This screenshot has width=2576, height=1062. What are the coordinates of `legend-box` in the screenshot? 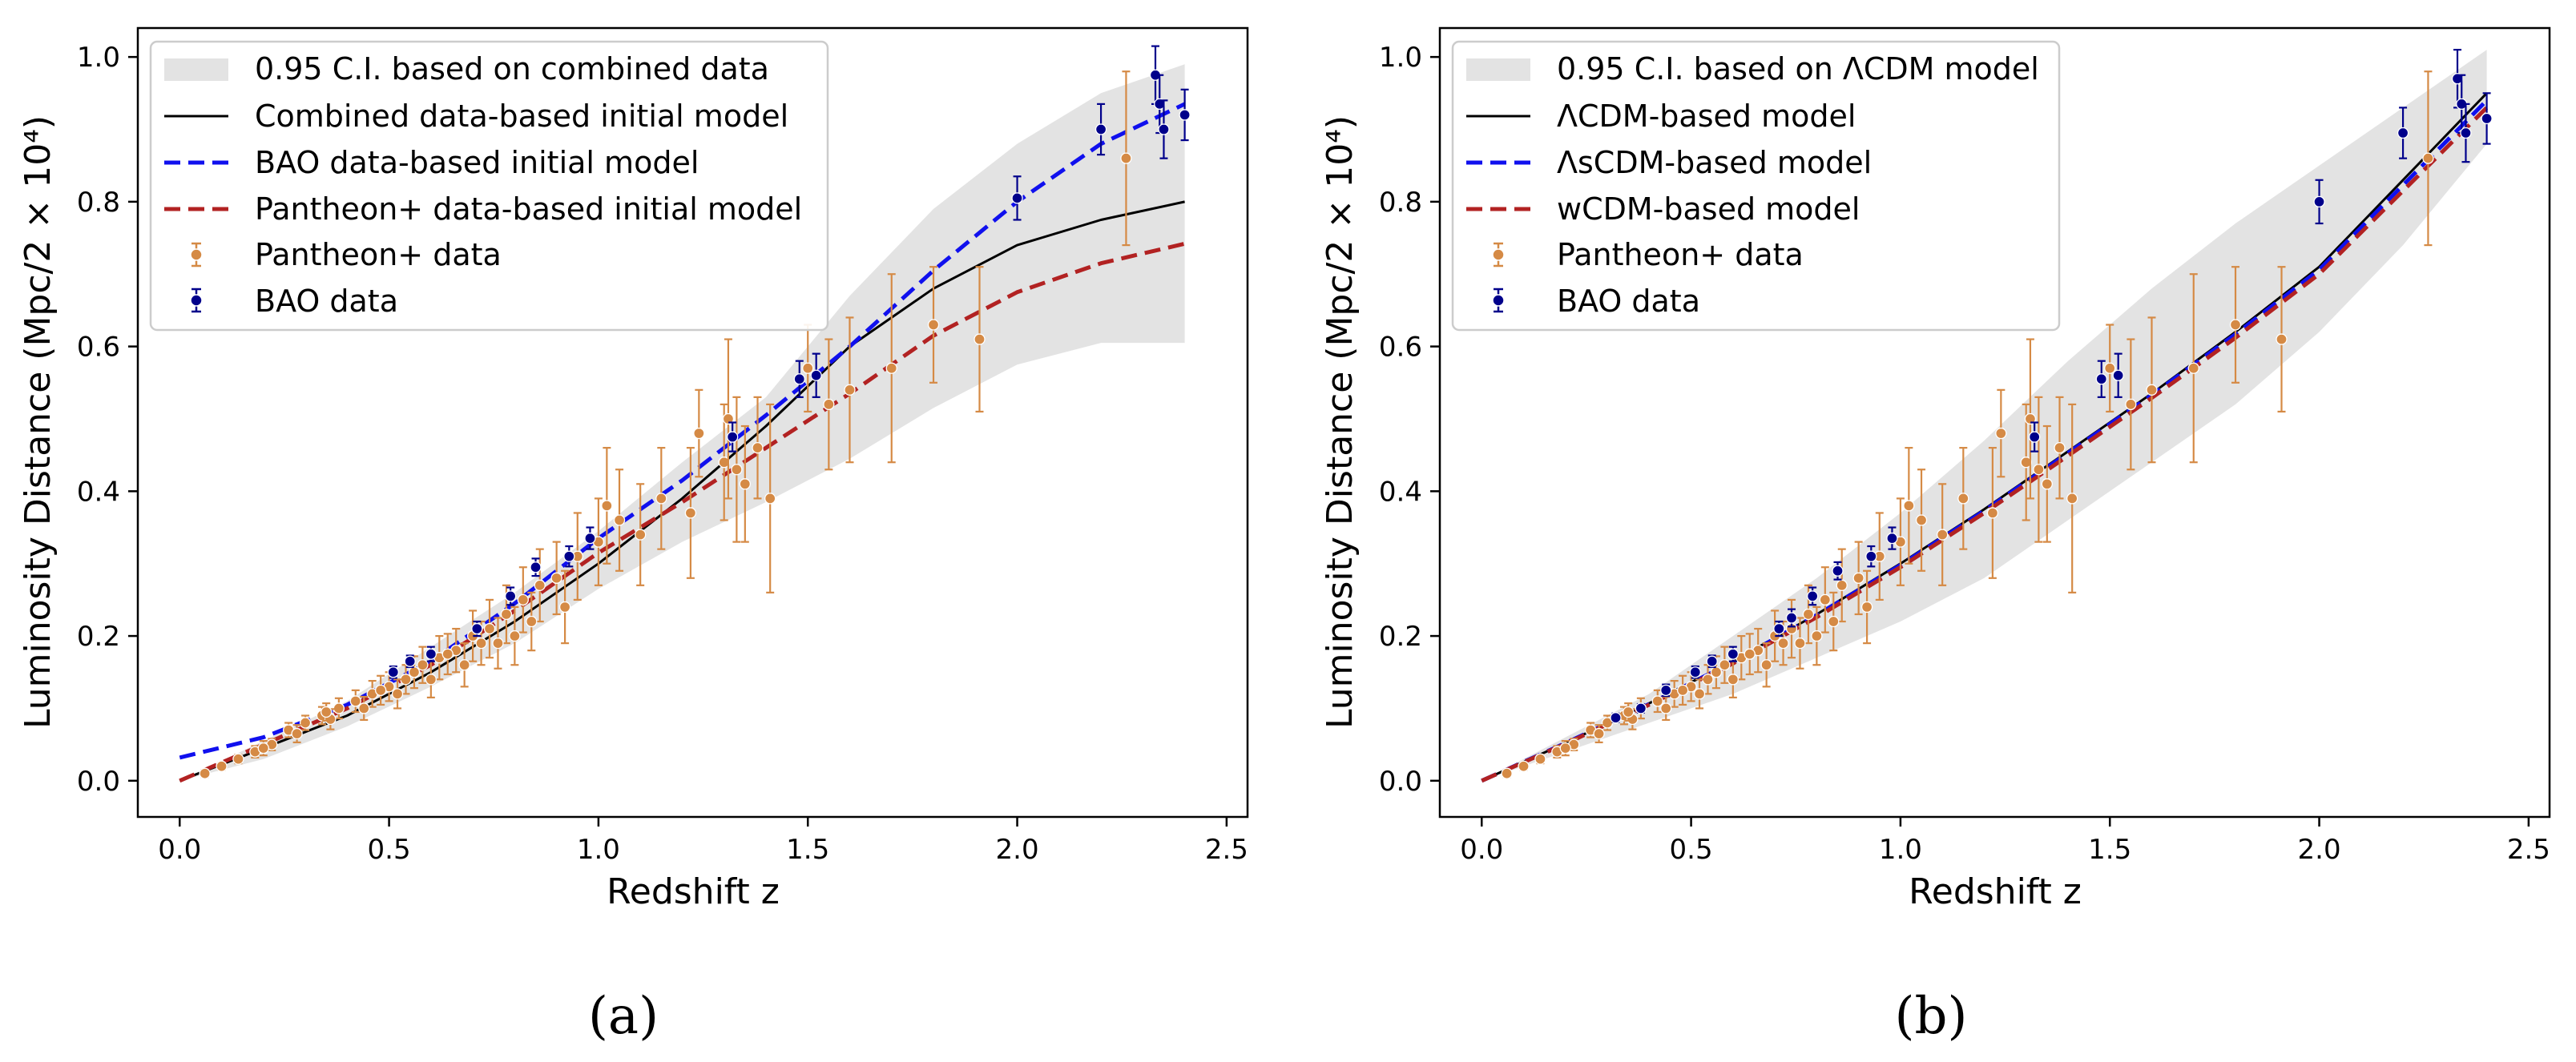 It's located at (1756, 186).